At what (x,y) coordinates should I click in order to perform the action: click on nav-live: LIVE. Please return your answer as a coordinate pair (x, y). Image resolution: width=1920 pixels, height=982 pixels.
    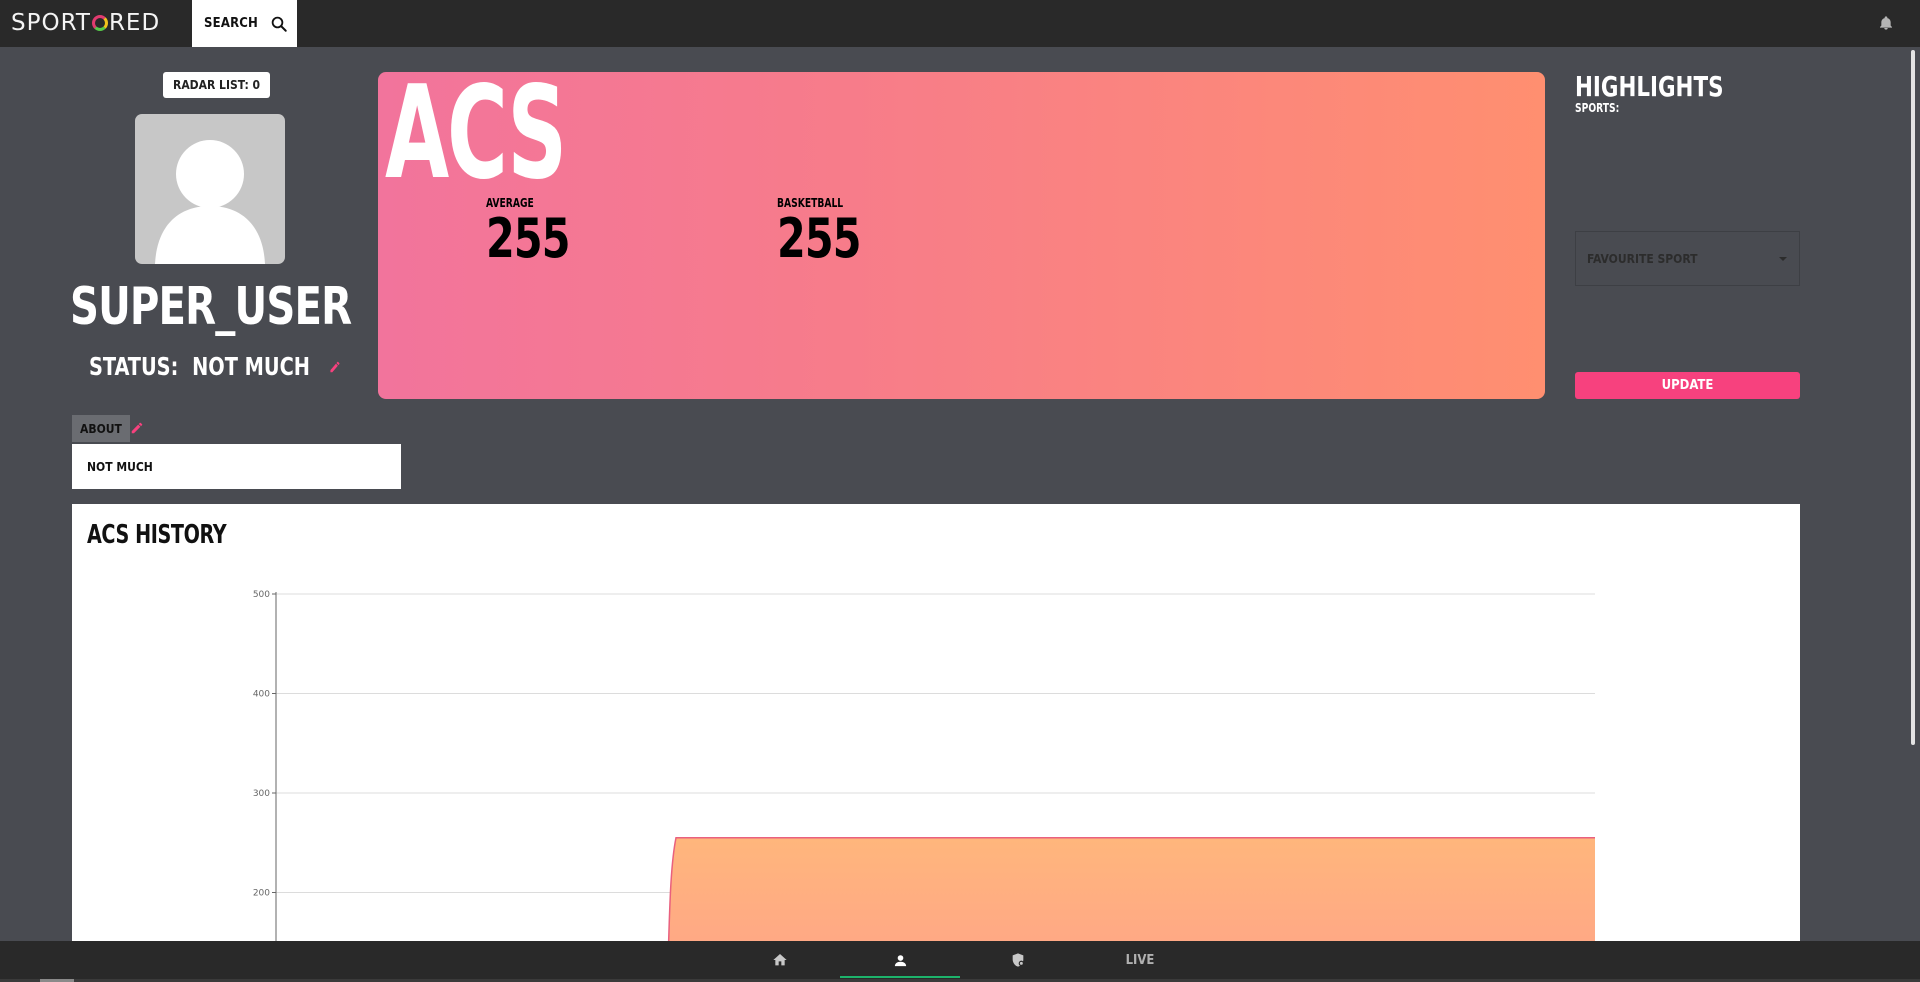
    Looking at the image, I should click on (1140, 960).